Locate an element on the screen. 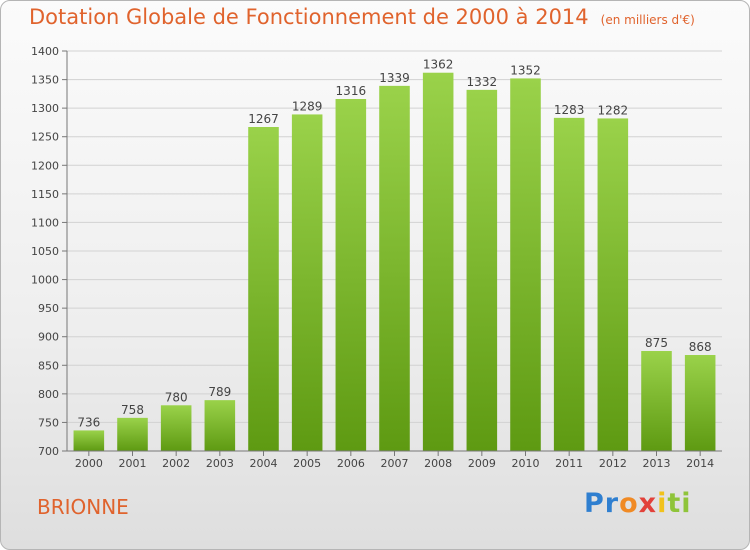 The width and height of the screenshot is (750, 550). x-tick-label: 2012 is located at coordinates (613, 463).